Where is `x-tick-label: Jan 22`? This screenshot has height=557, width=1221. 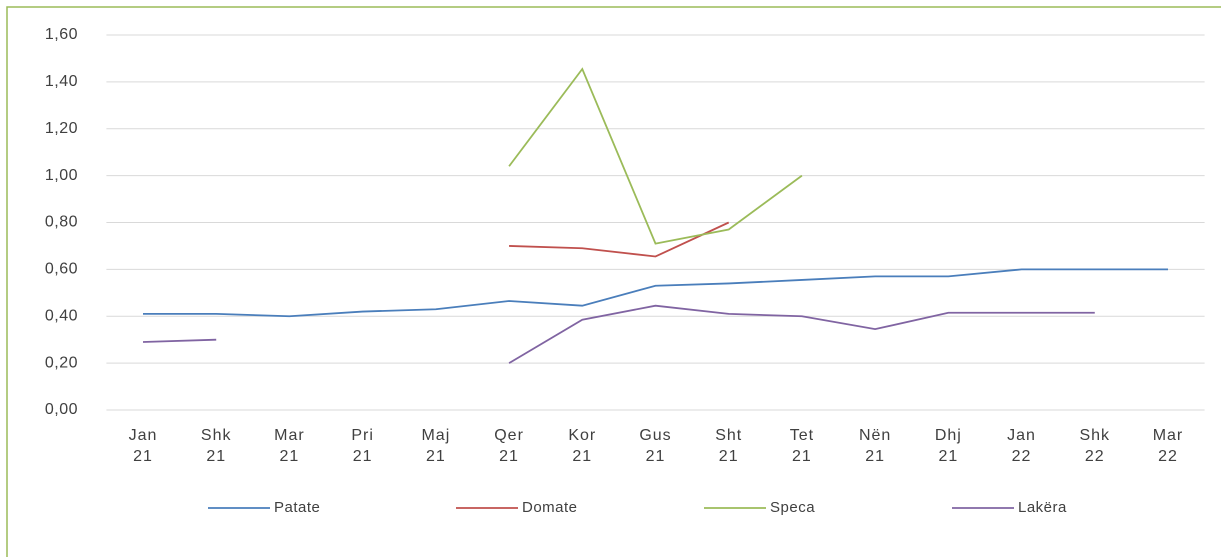 x-tick-label: Jan 22 is located at coordinates (1021, 446).